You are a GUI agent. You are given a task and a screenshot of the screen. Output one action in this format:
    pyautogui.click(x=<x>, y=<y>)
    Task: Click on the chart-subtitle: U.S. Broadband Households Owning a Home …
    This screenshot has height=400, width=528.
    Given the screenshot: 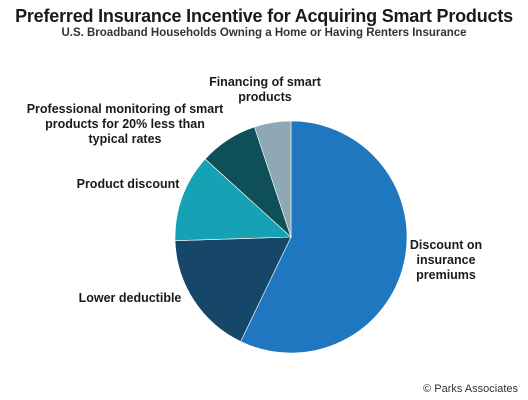 What is the action you would take?
    pyautogui.click(x=264, y=33)
    